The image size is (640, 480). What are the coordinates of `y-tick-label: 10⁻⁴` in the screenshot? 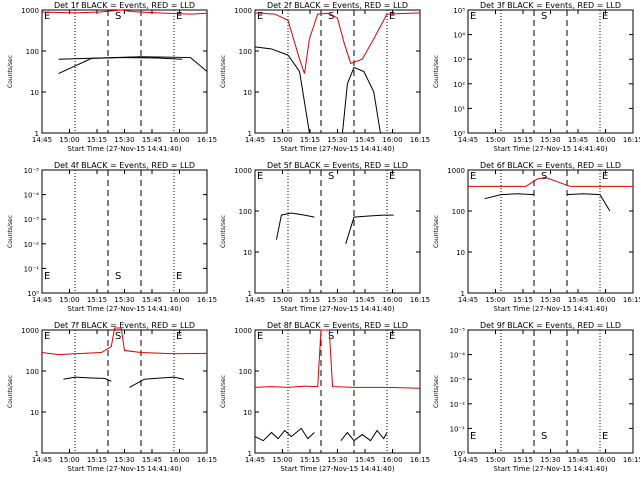 It's located at (32, 196).